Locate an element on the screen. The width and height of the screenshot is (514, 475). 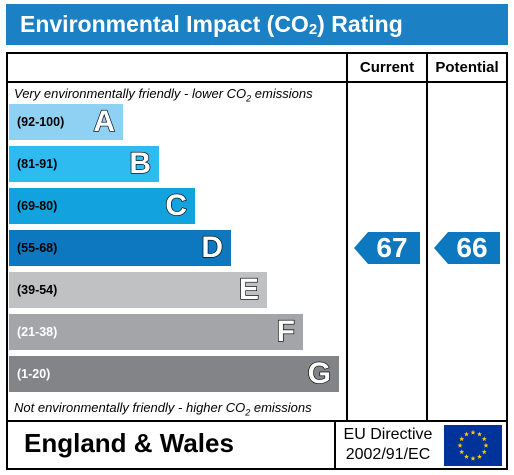
current-column-header: Current is located at coordinates (387, 67).